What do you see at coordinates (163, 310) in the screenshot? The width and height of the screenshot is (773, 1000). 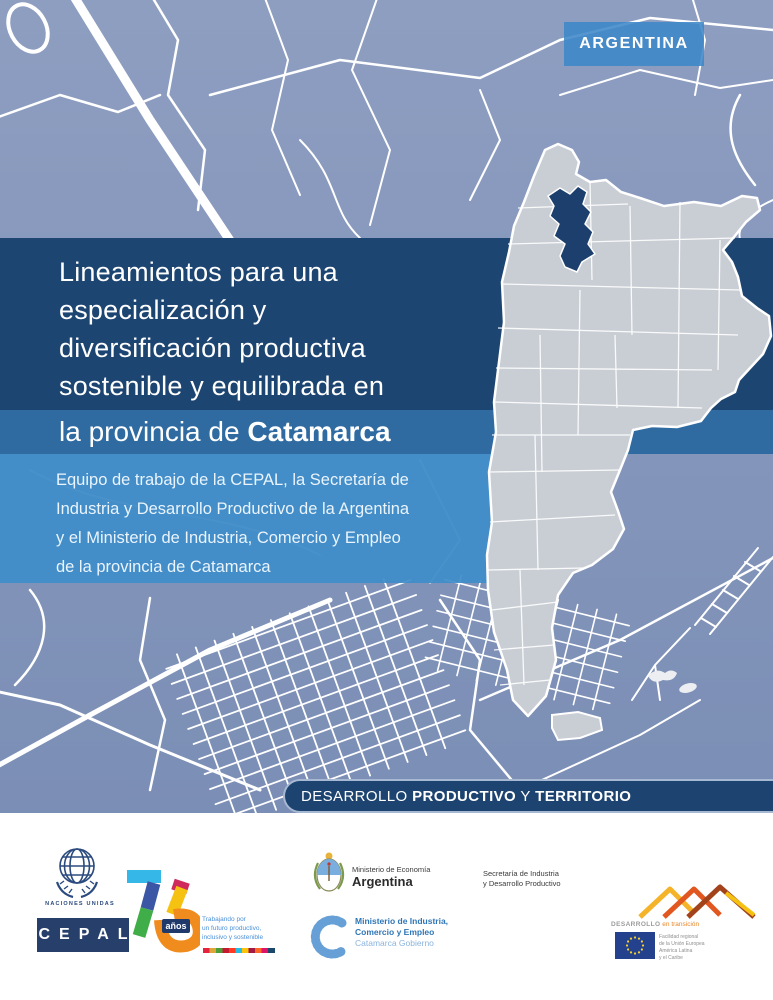 I see `title-line: especialización y` at bounding box center [163, 310].